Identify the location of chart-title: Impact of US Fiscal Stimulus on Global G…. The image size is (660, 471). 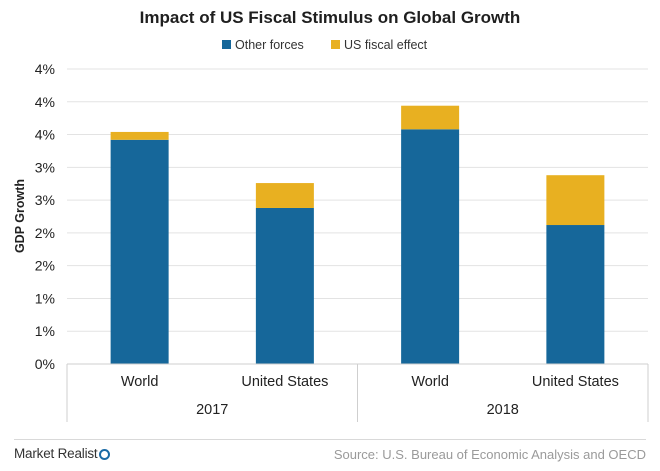
(330, 17).